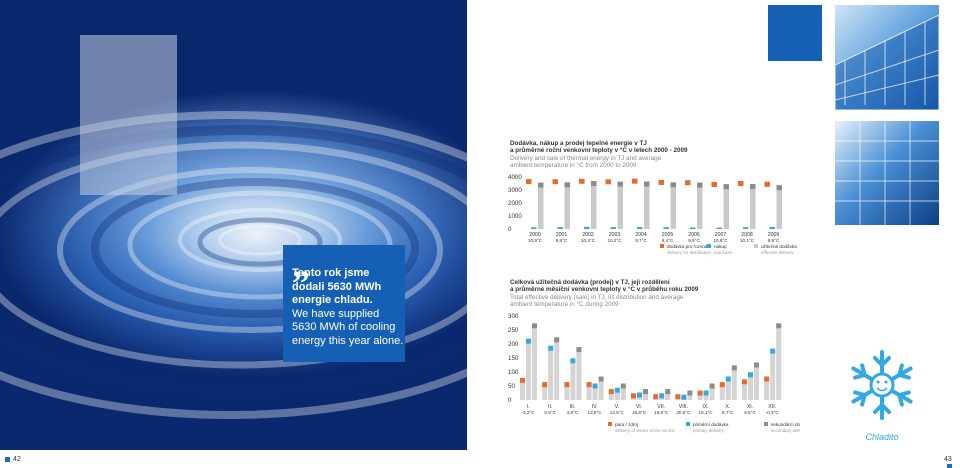  Describe the element at coordinates (777, 252) in the screenshot. I see `legend-label-en: effective delivery` at that location.